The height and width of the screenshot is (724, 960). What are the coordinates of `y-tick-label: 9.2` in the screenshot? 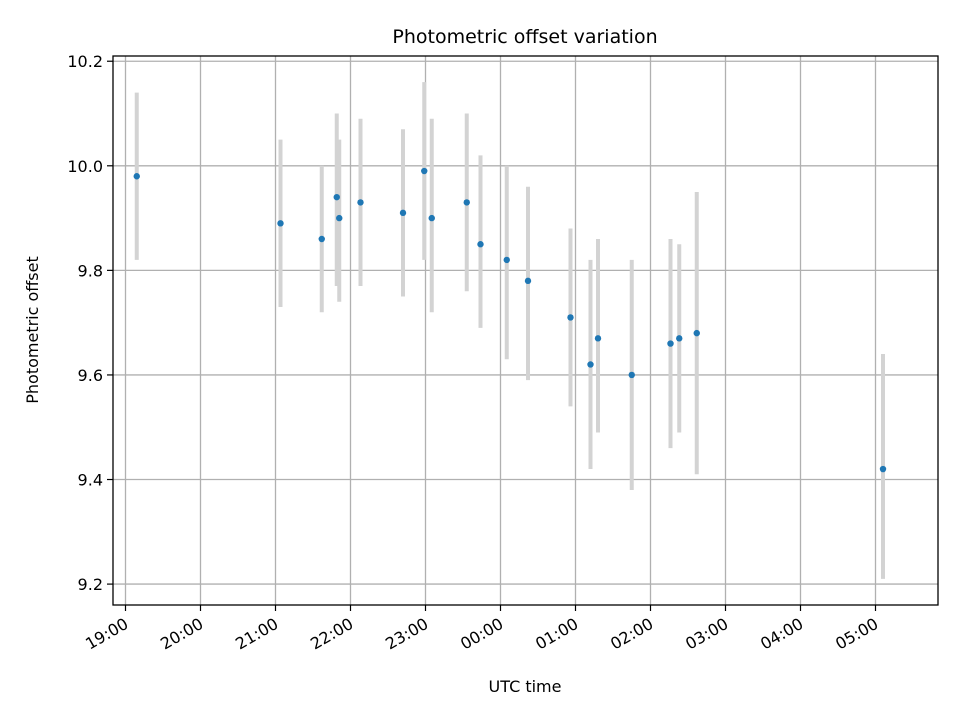 It's located at (90, 584).